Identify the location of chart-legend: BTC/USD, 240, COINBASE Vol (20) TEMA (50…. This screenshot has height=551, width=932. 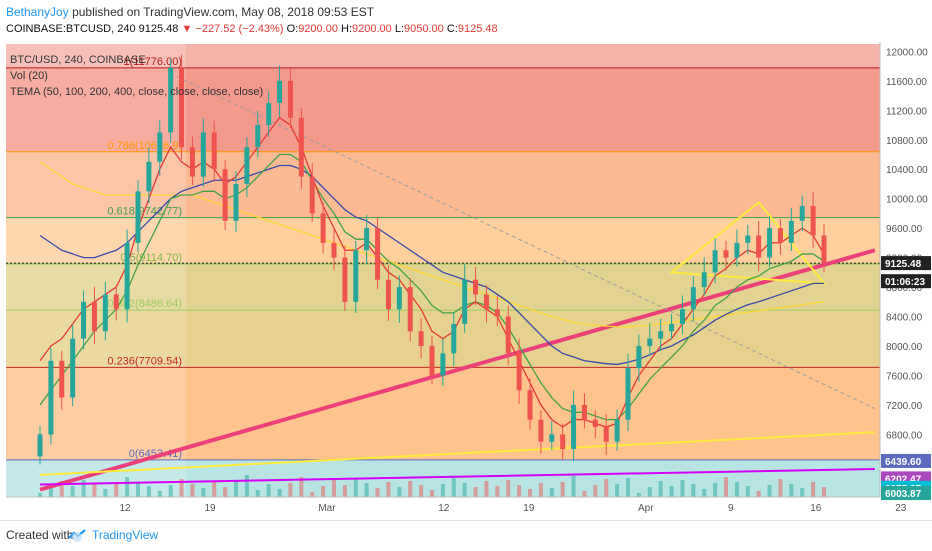
(136, 76).